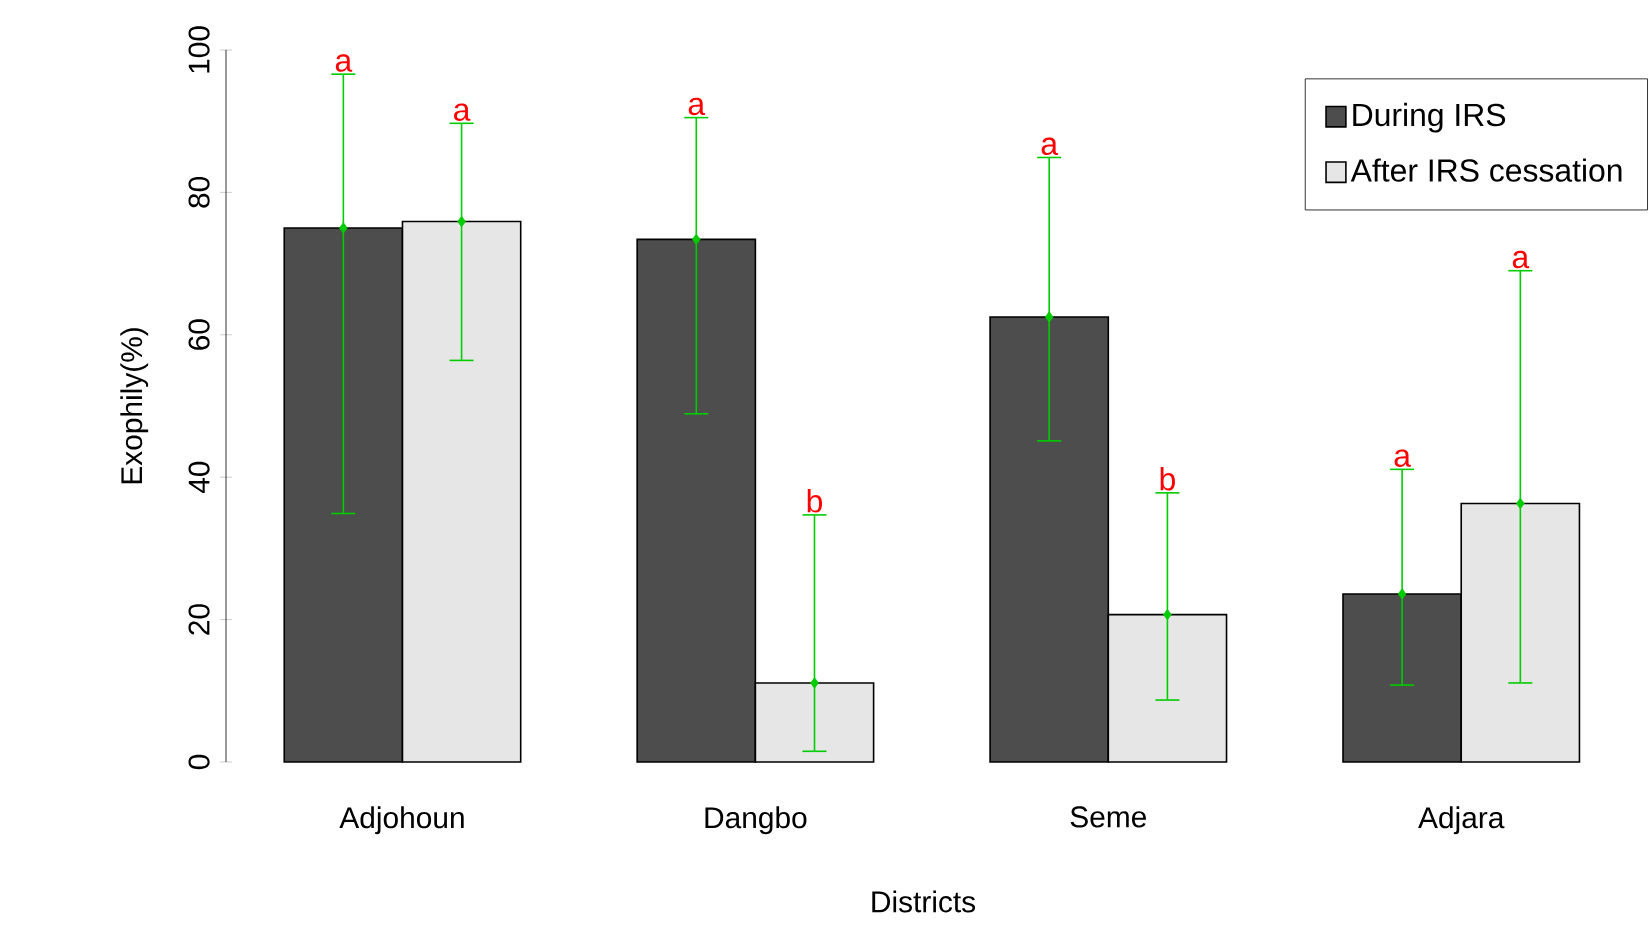 The image size is (1649, 934). What do you see at coordinates (756, 820) in the screenshot?
I see `x-tick-label: Dangbo` at bounding box center [756, 820].